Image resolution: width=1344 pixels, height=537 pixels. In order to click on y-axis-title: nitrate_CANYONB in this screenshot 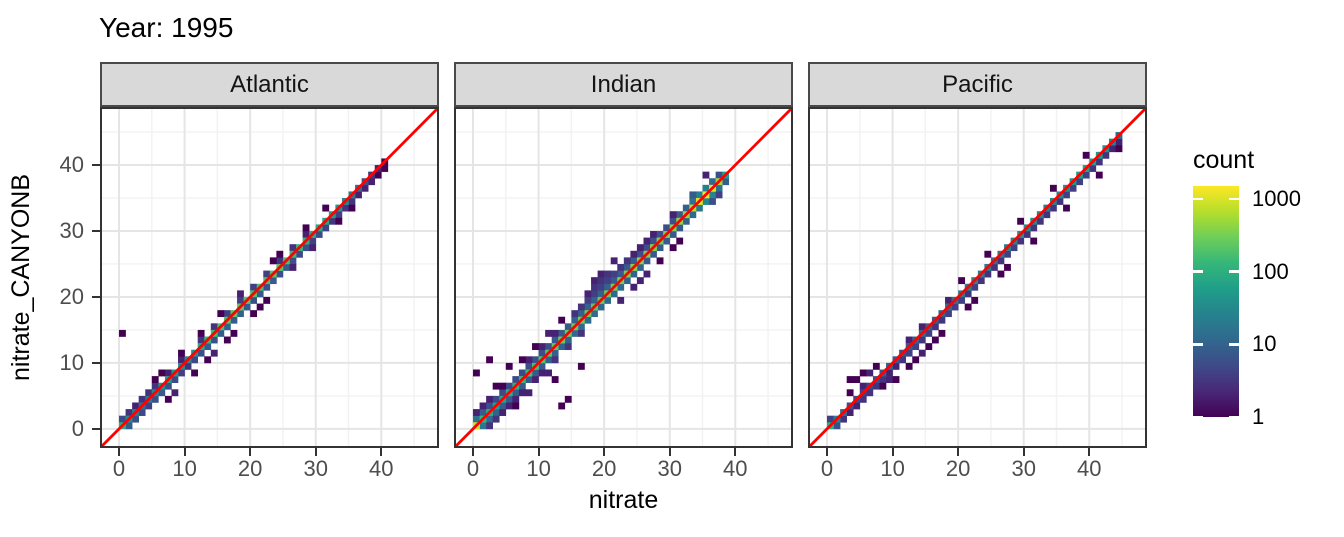, I will do `click(22, 277)`.